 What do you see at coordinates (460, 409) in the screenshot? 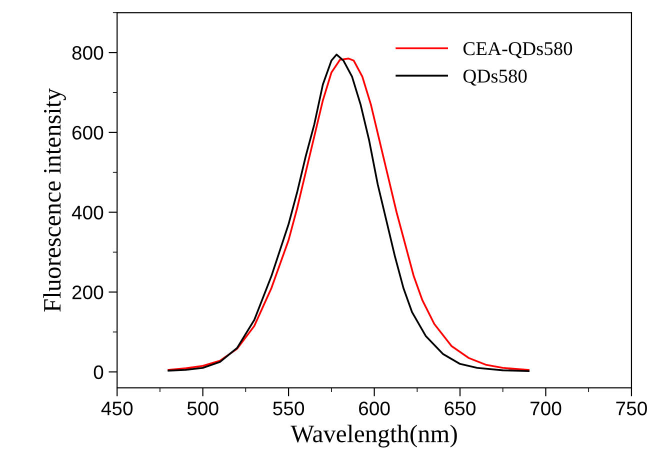
I see `x-tick-label: 650` at bounding box center [460, 409].